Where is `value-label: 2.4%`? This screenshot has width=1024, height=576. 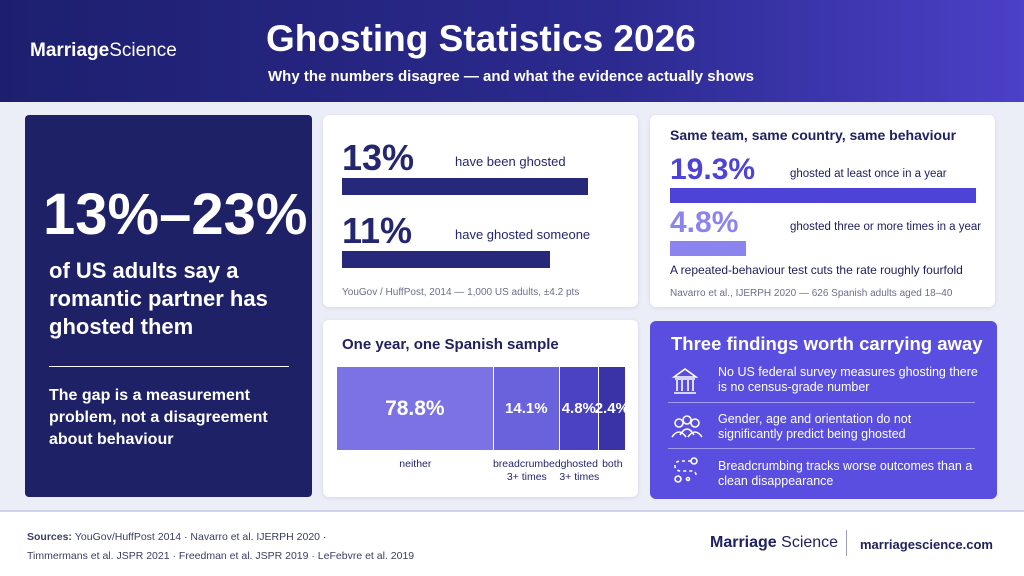 value-label: 2.4% is located at coordinates (611, 408).